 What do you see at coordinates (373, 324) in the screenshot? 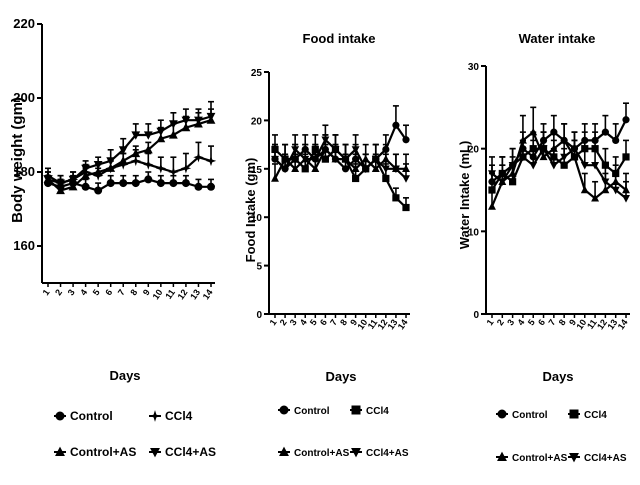
I see `x-tick-label: 11` at bounding box center [373, 324].